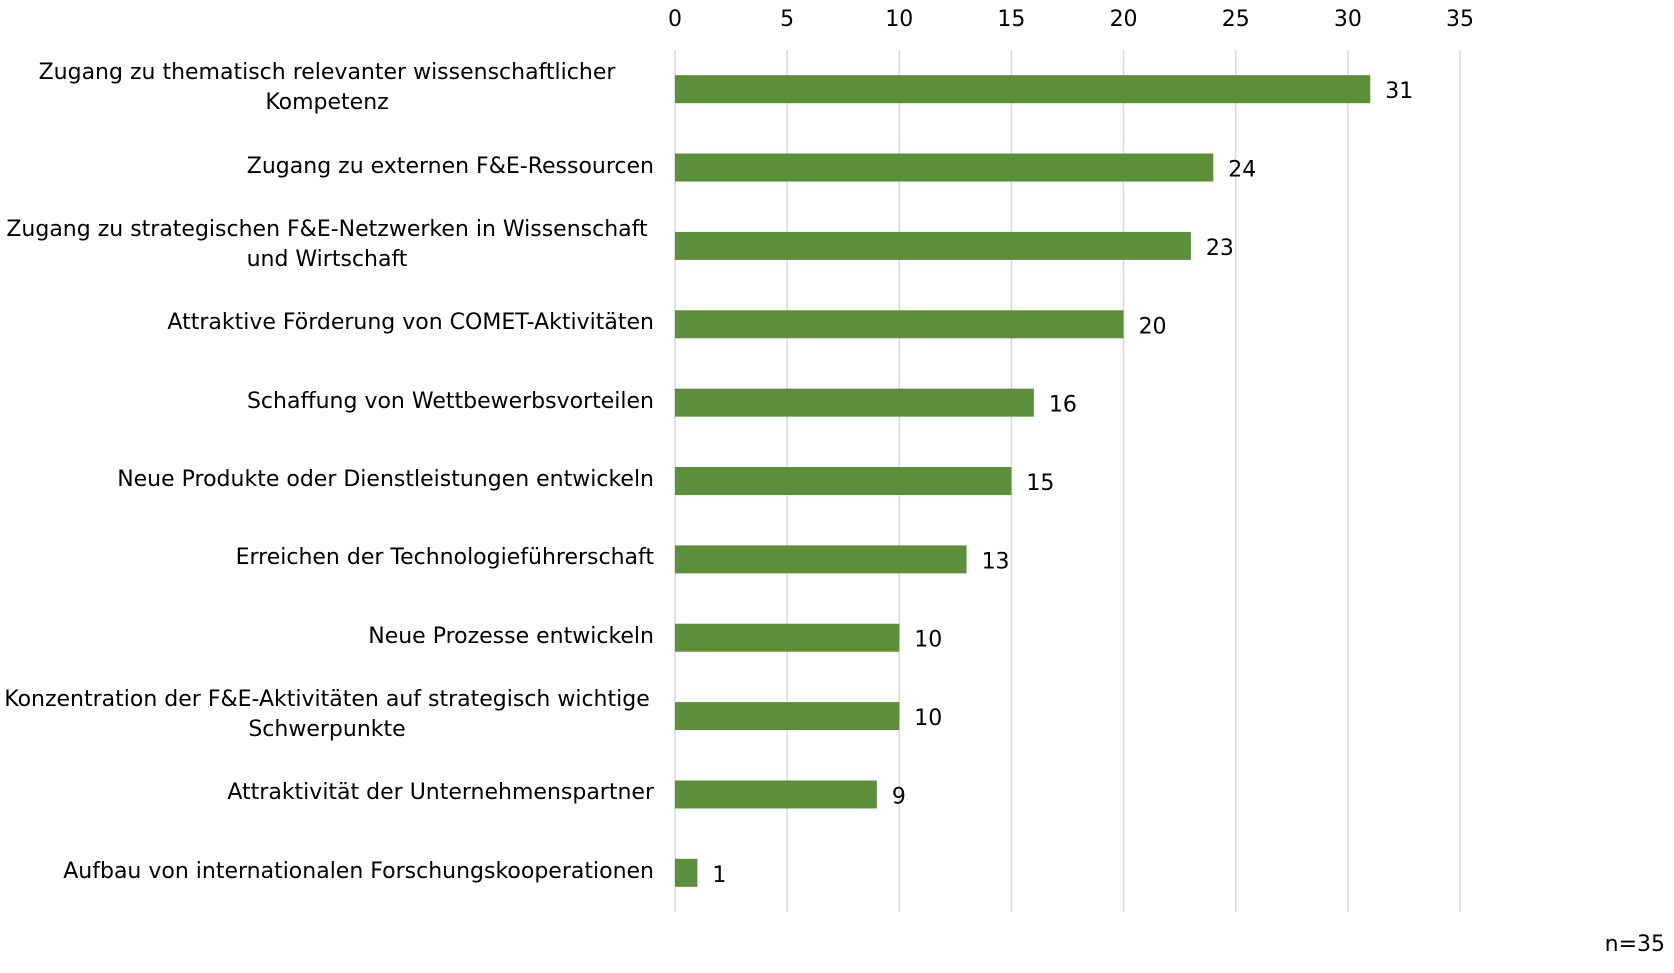 The image size is (1674, 973). What do you see at coordinates (450, 166) in the screenshot?
I see `y-tick-label: Zugang zu externen F&E-Ressourcen` at bounding box center [450, 166].